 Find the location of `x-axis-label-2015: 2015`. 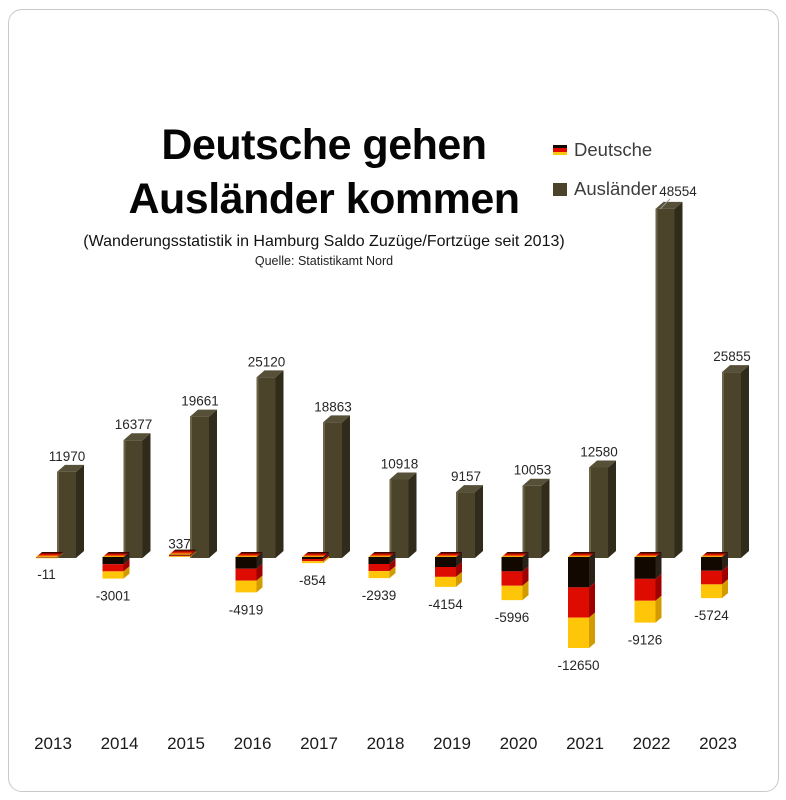

x-axis-label-2015: 2015 is located at coordinates (186, 743).